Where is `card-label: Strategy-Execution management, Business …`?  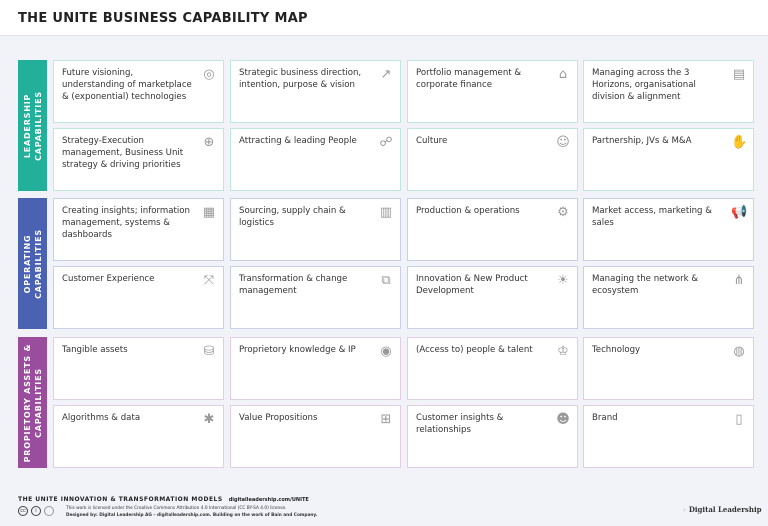
card-label: Strategy-Execution management, Business … is located at coordinates (123, 153).